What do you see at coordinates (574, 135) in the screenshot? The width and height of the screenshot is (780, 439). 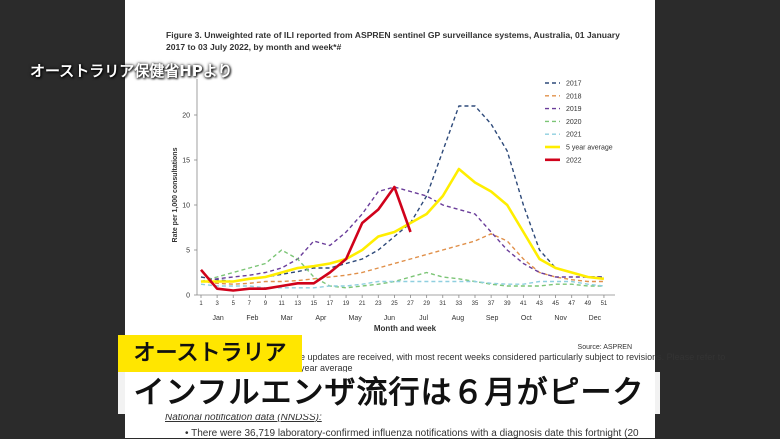 I see `legend-label: 2021` at bounding box center [574, 135].